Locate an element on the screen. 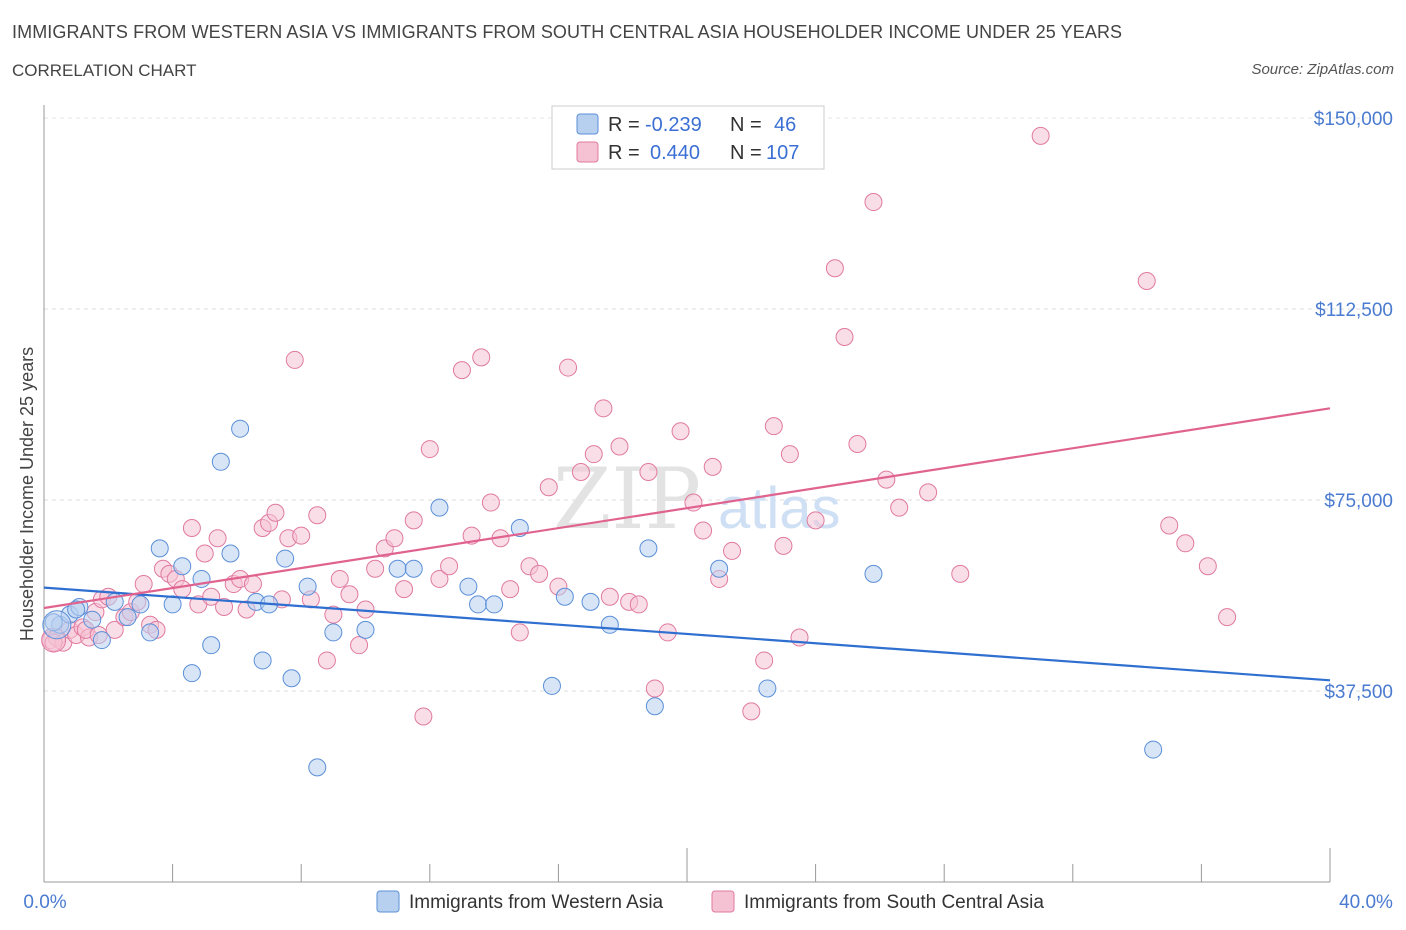 The image size is (1406, 930). legend-r-value-1: -0.239 is located at coordinates (673, 125).